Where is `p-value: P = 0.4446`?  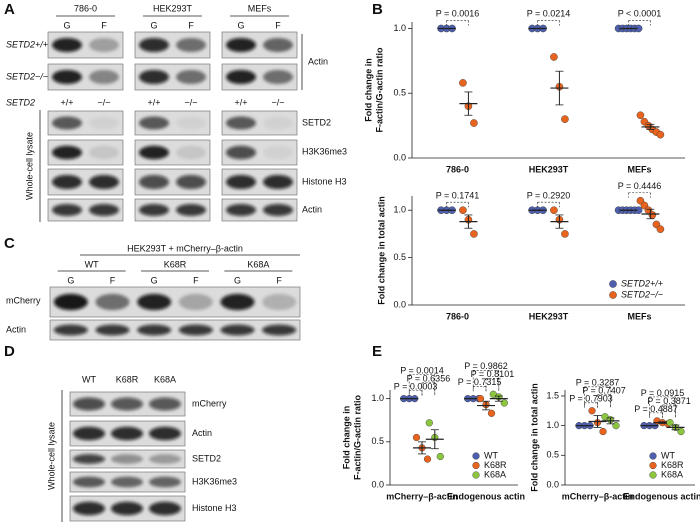 p-value: P = 0.4446 is located at coordinates (640, 186).